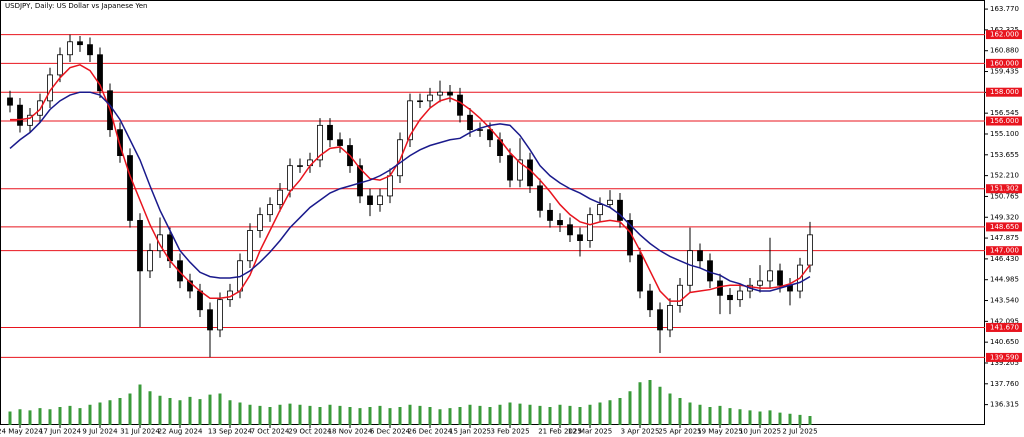  What do you see at coordinates (1004, 155) in the screenshot?
I see `y-tick-label: 153.655` at bounding box center [1004, 155].